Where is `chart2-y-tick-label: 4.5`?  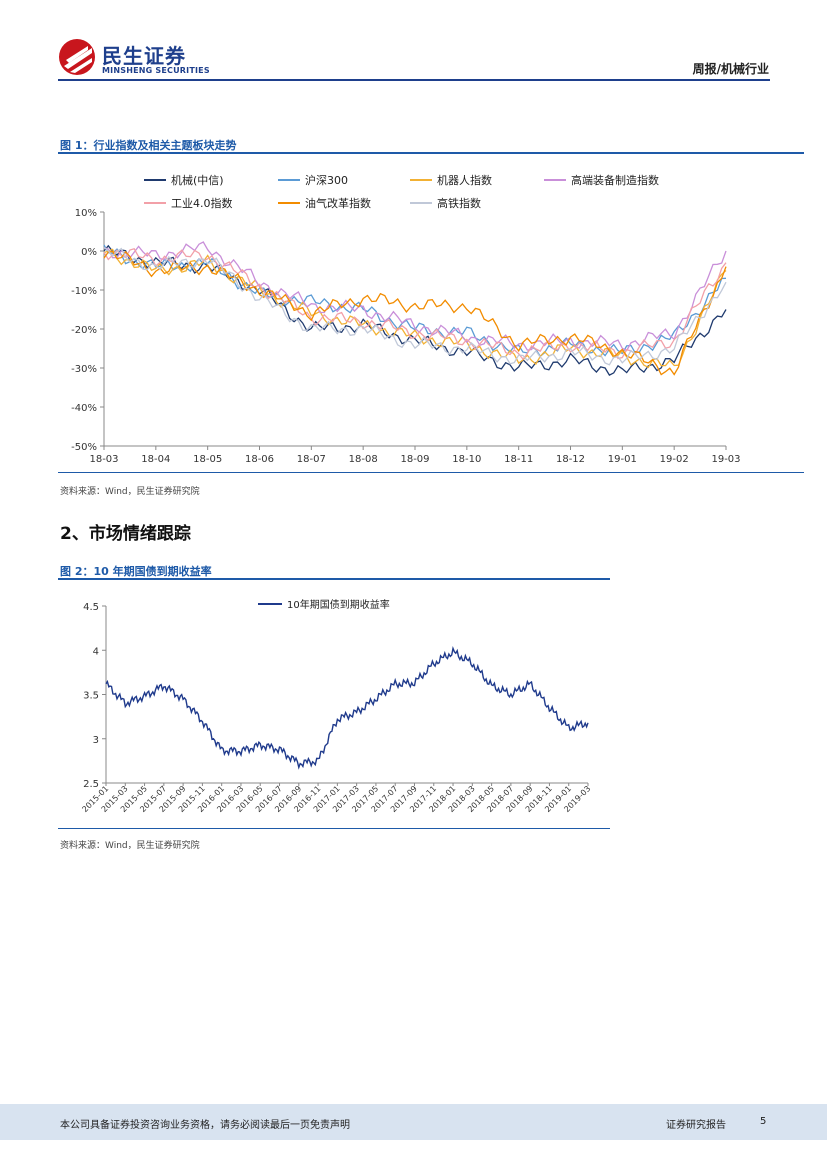
chart2-y-tick-label: 4.5 is located at coordinates (91, 607).